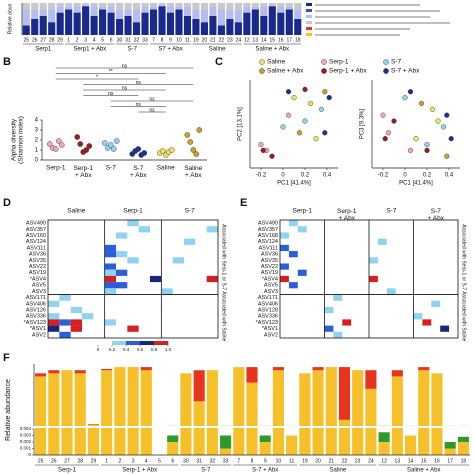 The height and width of the screenshot is (474, 474). I want to click on row-label: ASV36, so click(37, 255).